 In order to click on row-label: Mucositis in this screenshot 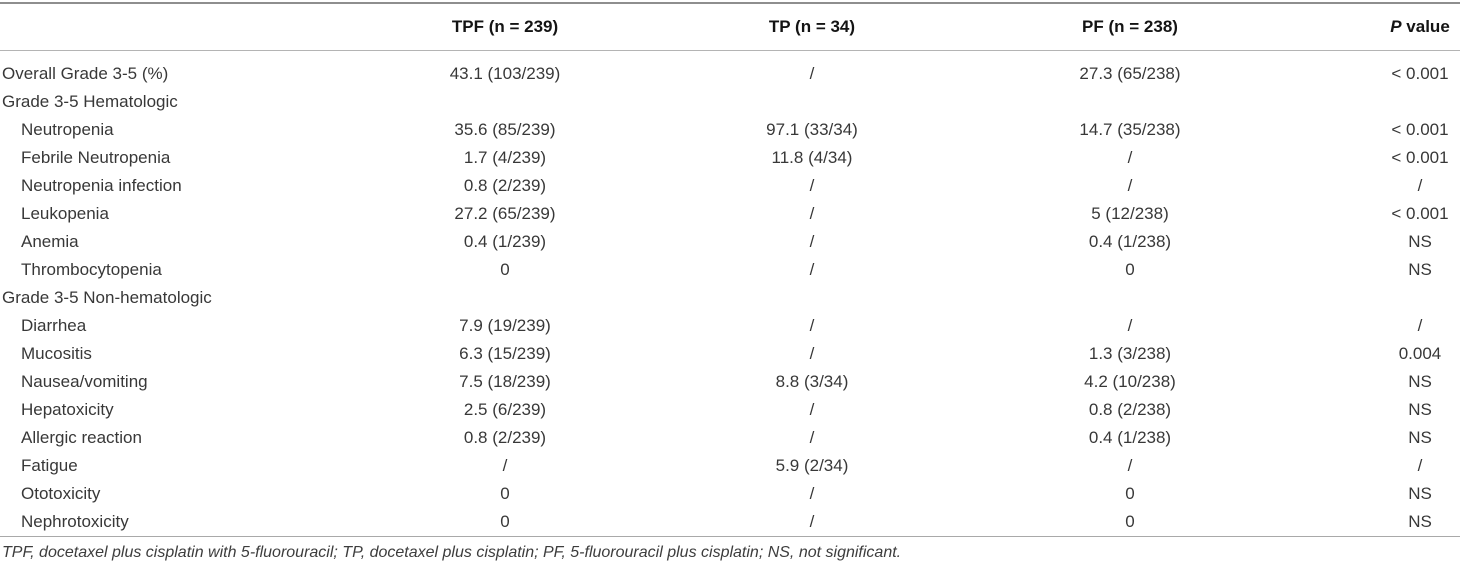, I will do `click(56, 353)`.